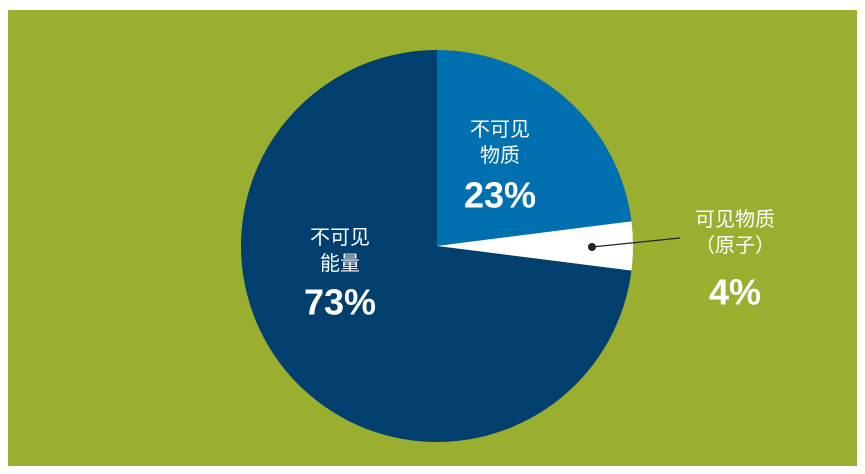 Image resolution: width=865 pixels, height=474 pixels. What do you see at coordinates (592, 247) in the screenshot?
I see `leader-dot` at bounding box center [592, 247].